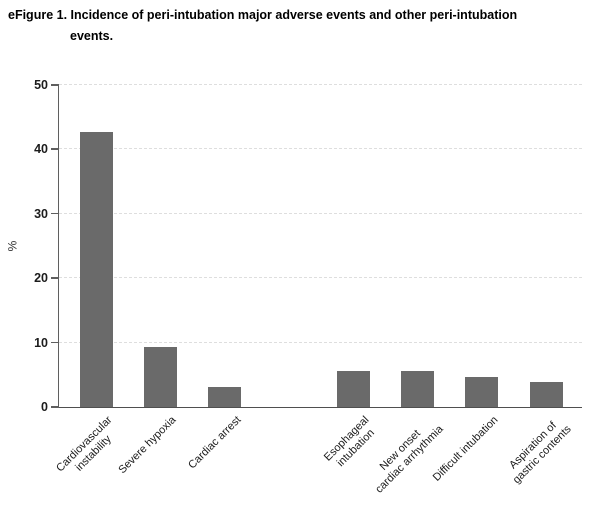 The image size is (600, 518). What do you see at coordinates (41, 342) in the screenshot?
I see `y-tick-label-10: 10` at bounding box center [41, 342].